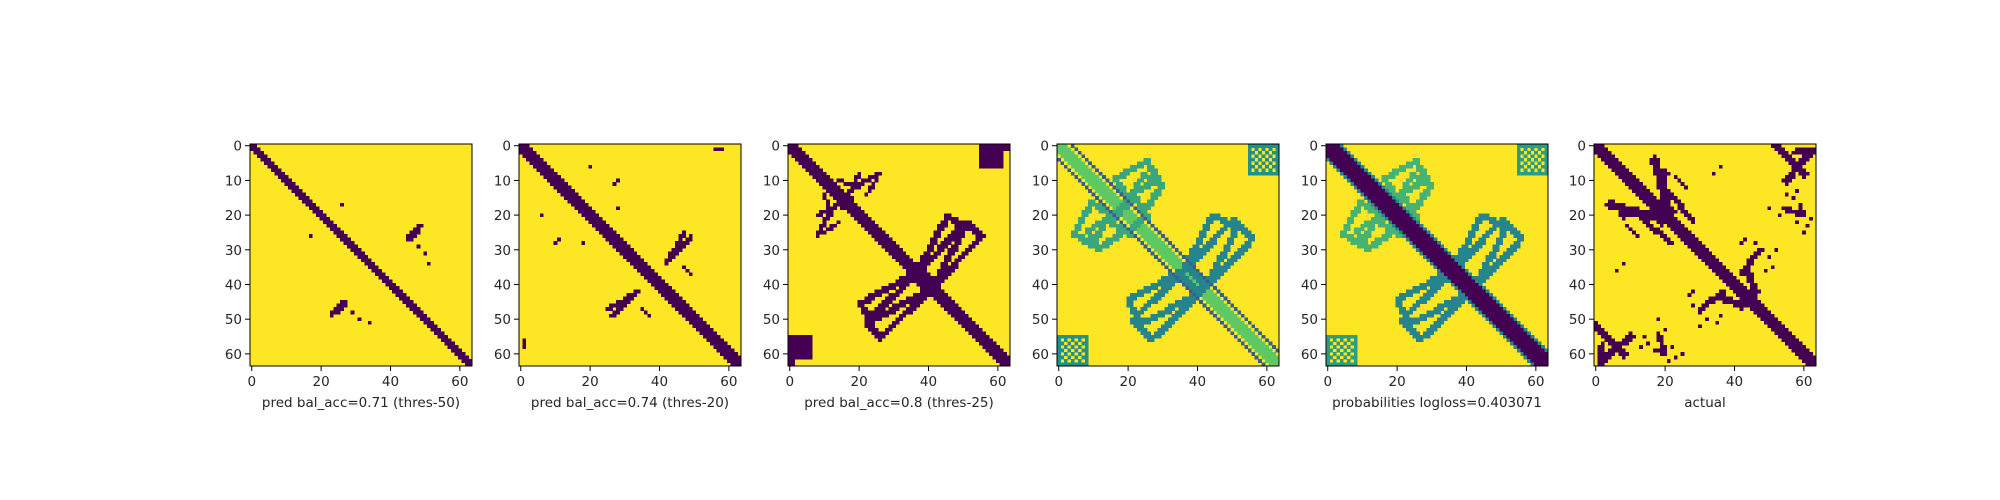 This screenshot has height=500, width=2000. I want to click on x-tick-label: 40, so click(1734, 382).